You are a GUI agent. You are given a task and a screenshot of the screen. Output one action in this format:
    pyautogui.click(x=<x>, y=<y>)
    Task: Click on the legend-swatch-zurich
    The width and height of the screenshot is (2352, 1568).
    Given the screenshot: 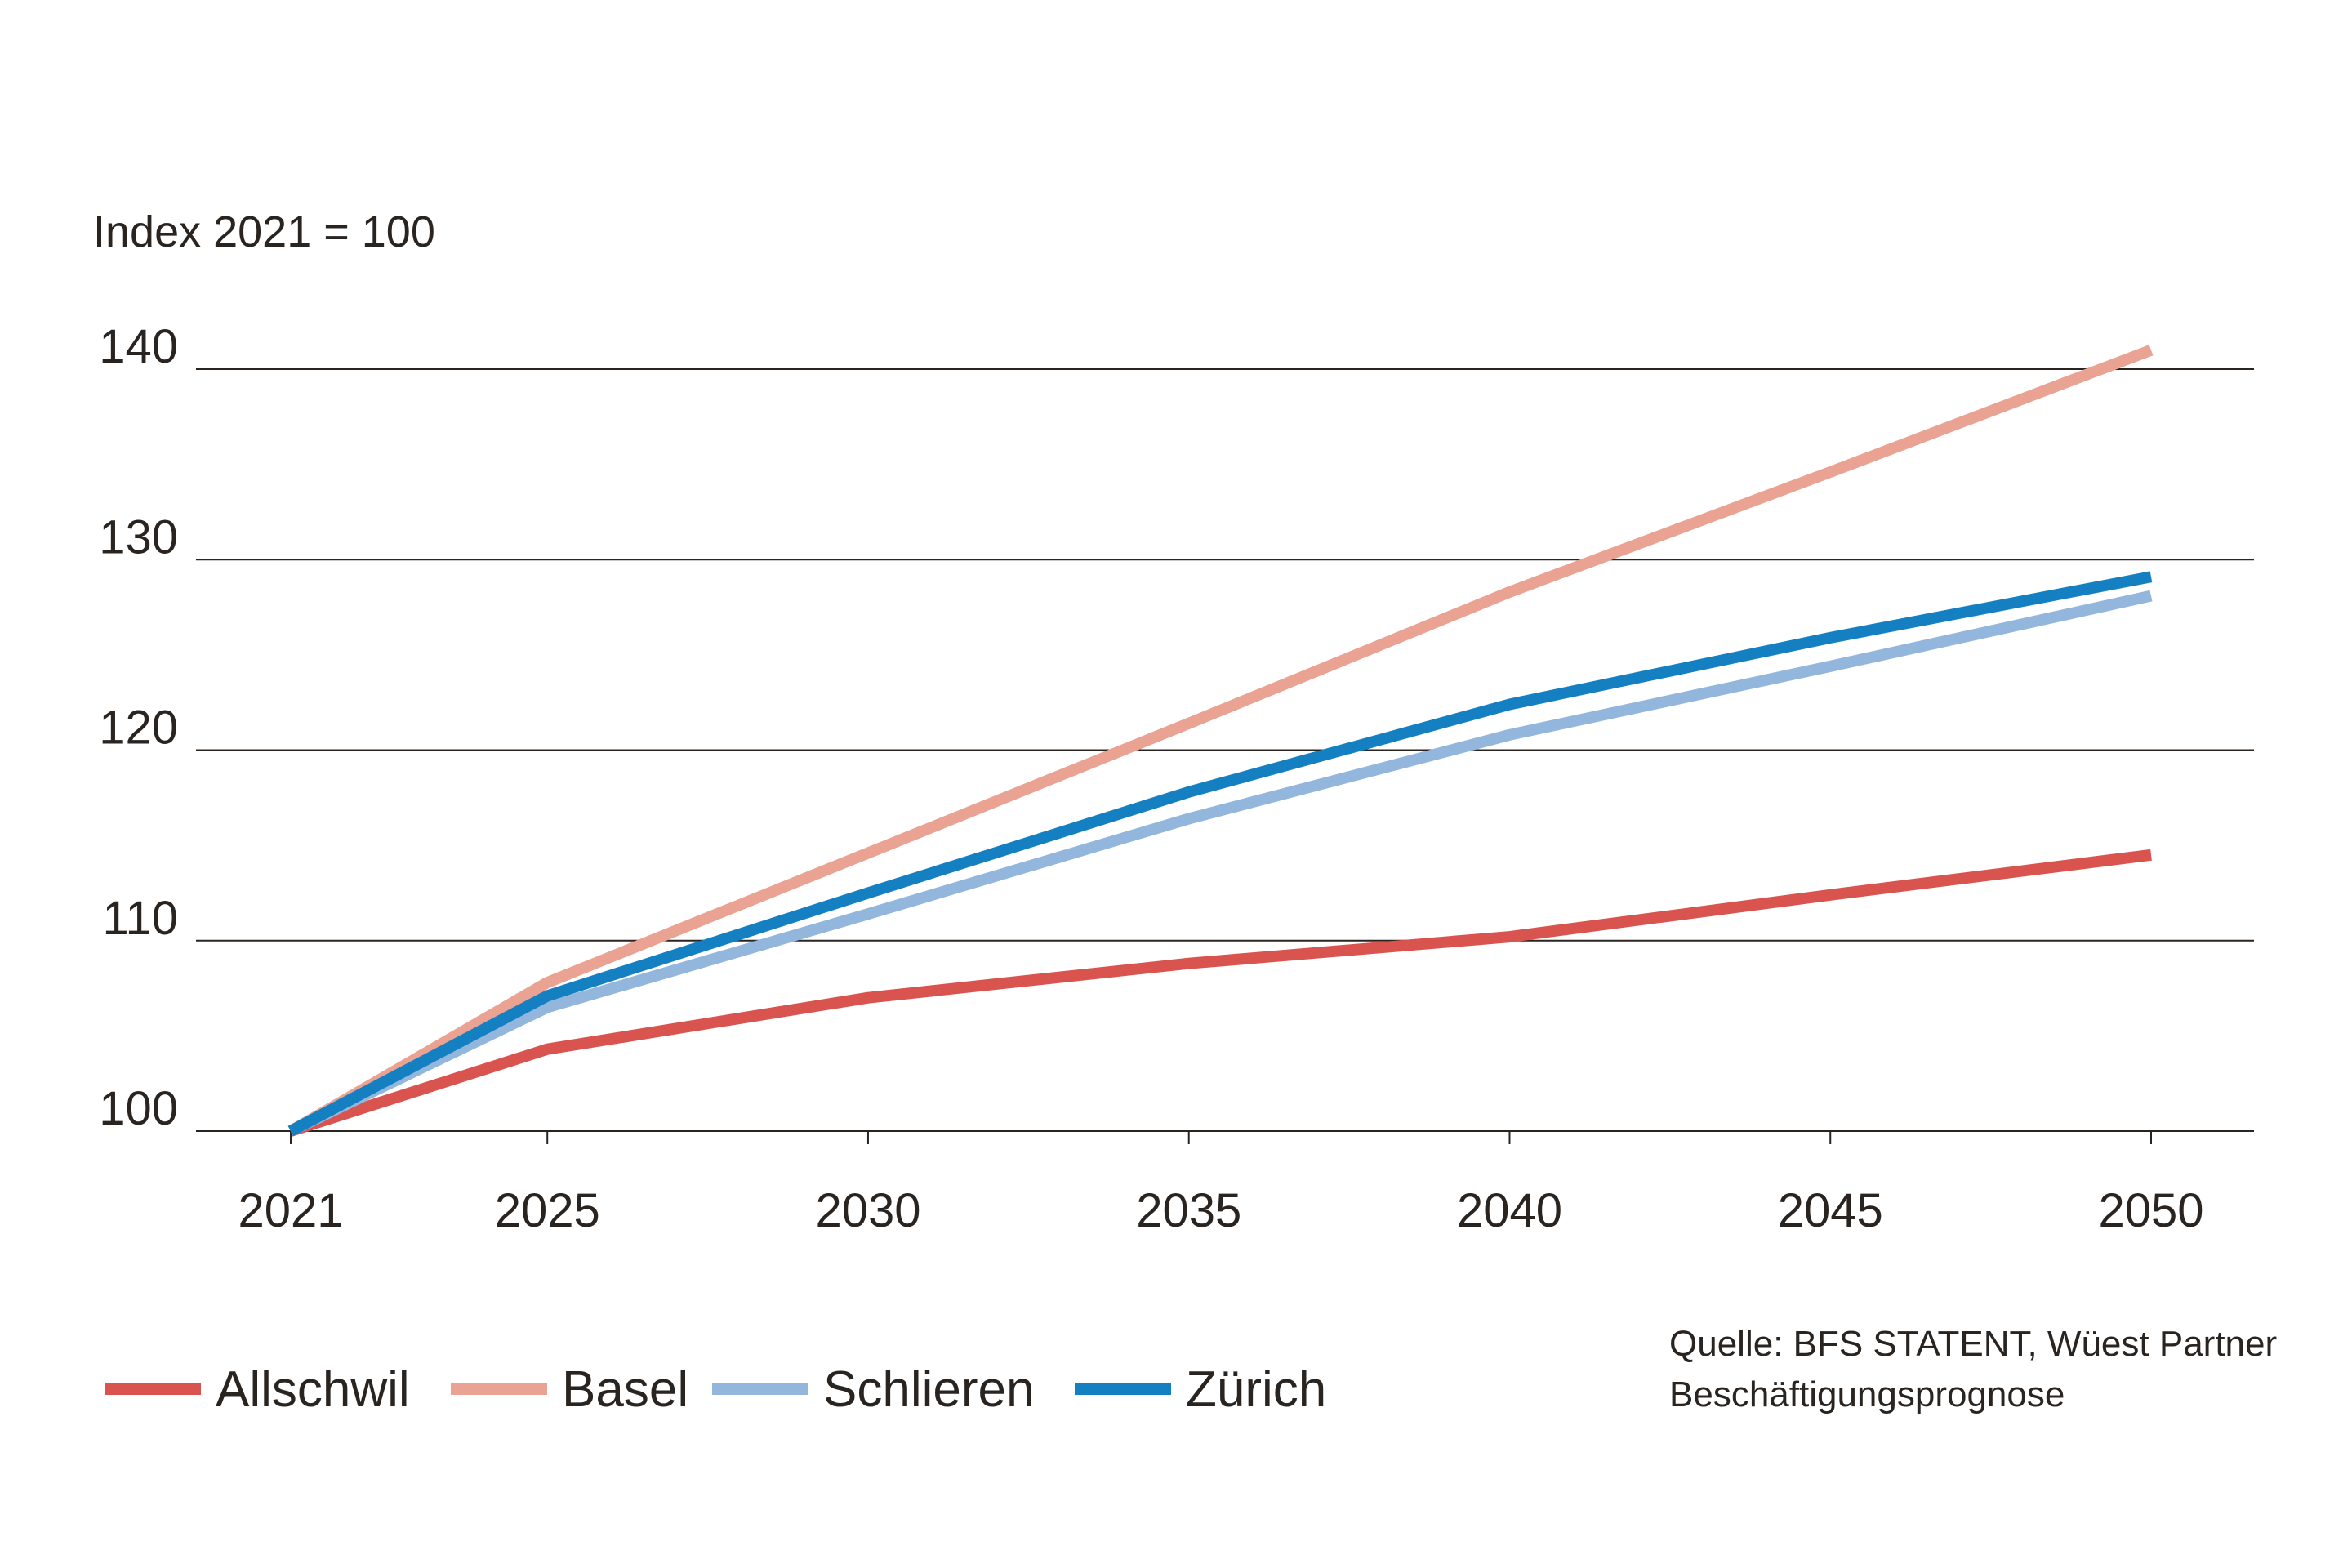 What is the action you would take?
    pyautogui.click(x=1123, y=1389)
    